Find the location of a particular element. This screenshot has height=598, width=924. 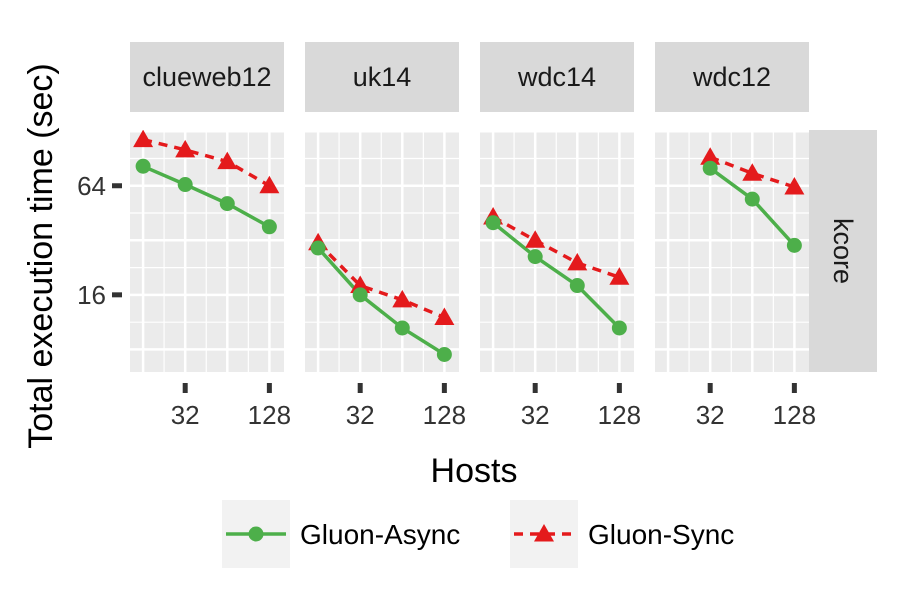

panel-clueweb12: clueweb12 32 128 is located at coordinates (210, 236).